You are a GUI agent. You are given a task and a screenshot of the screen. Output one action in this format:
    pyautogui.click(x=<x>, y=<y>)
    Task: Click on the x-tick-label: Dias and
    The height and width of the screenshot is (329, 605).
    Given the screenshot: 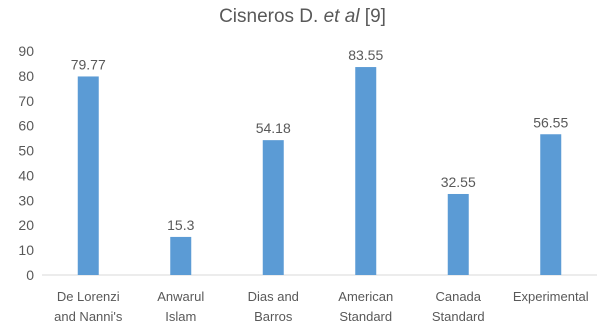 What is the action you would take?
    pyautogui.click(x=273, y=296)
    